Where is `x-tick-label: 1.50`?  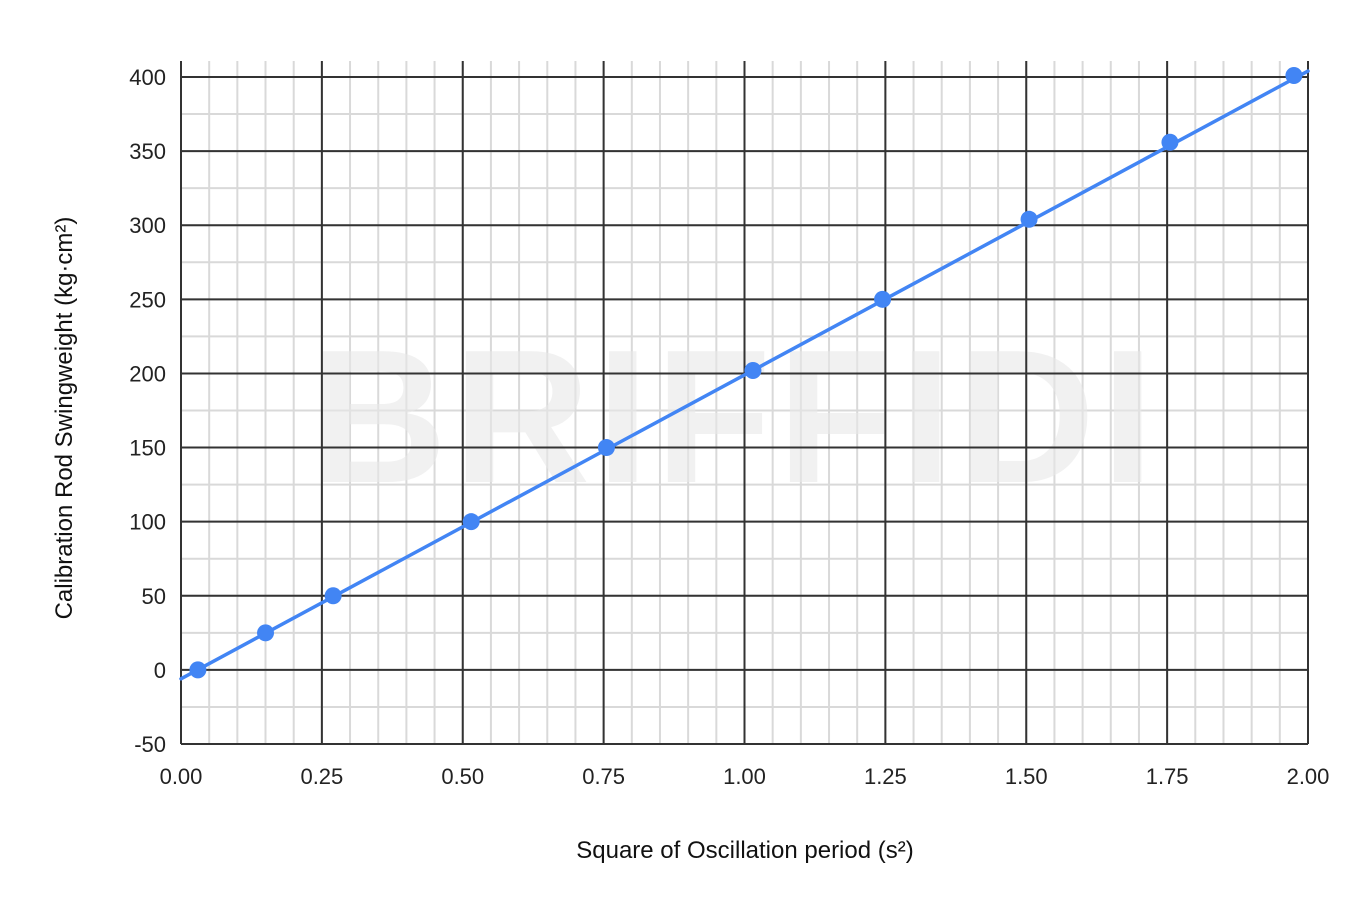 x-tick-label: 1.50 is located at coordinates (1026, 776).